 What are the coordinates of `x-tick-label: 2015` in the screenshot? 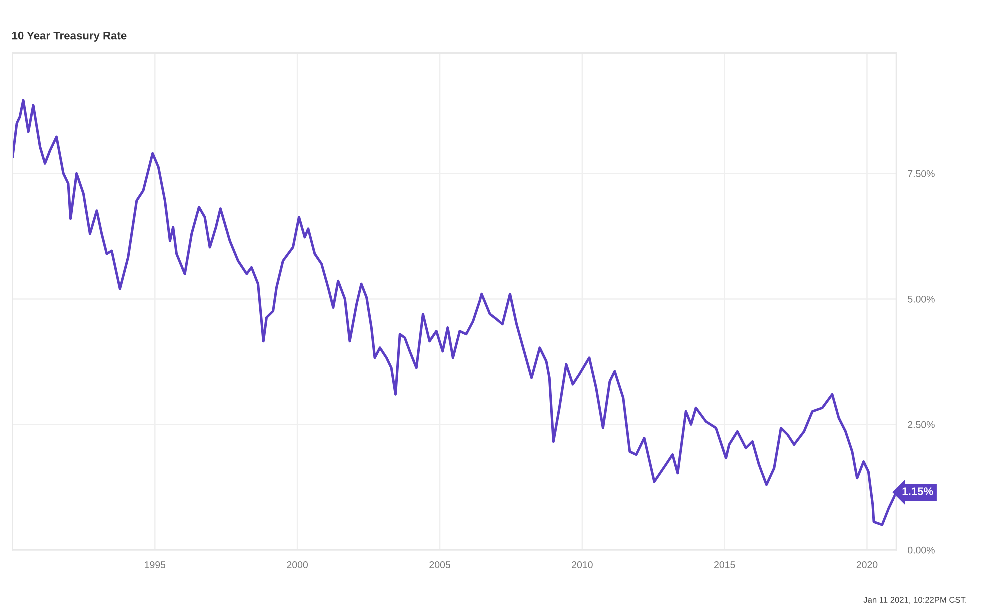 It's located at (725, 565).